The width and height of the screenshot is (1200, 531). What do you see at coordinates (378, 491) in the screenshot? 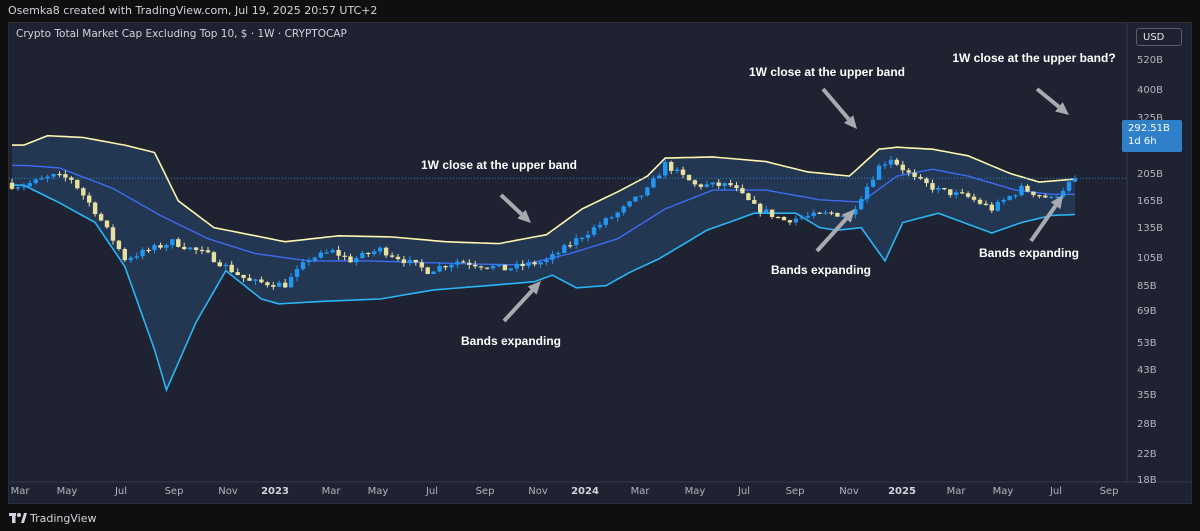
I see `time-tick-label: May` at bounding box center [378, 491].